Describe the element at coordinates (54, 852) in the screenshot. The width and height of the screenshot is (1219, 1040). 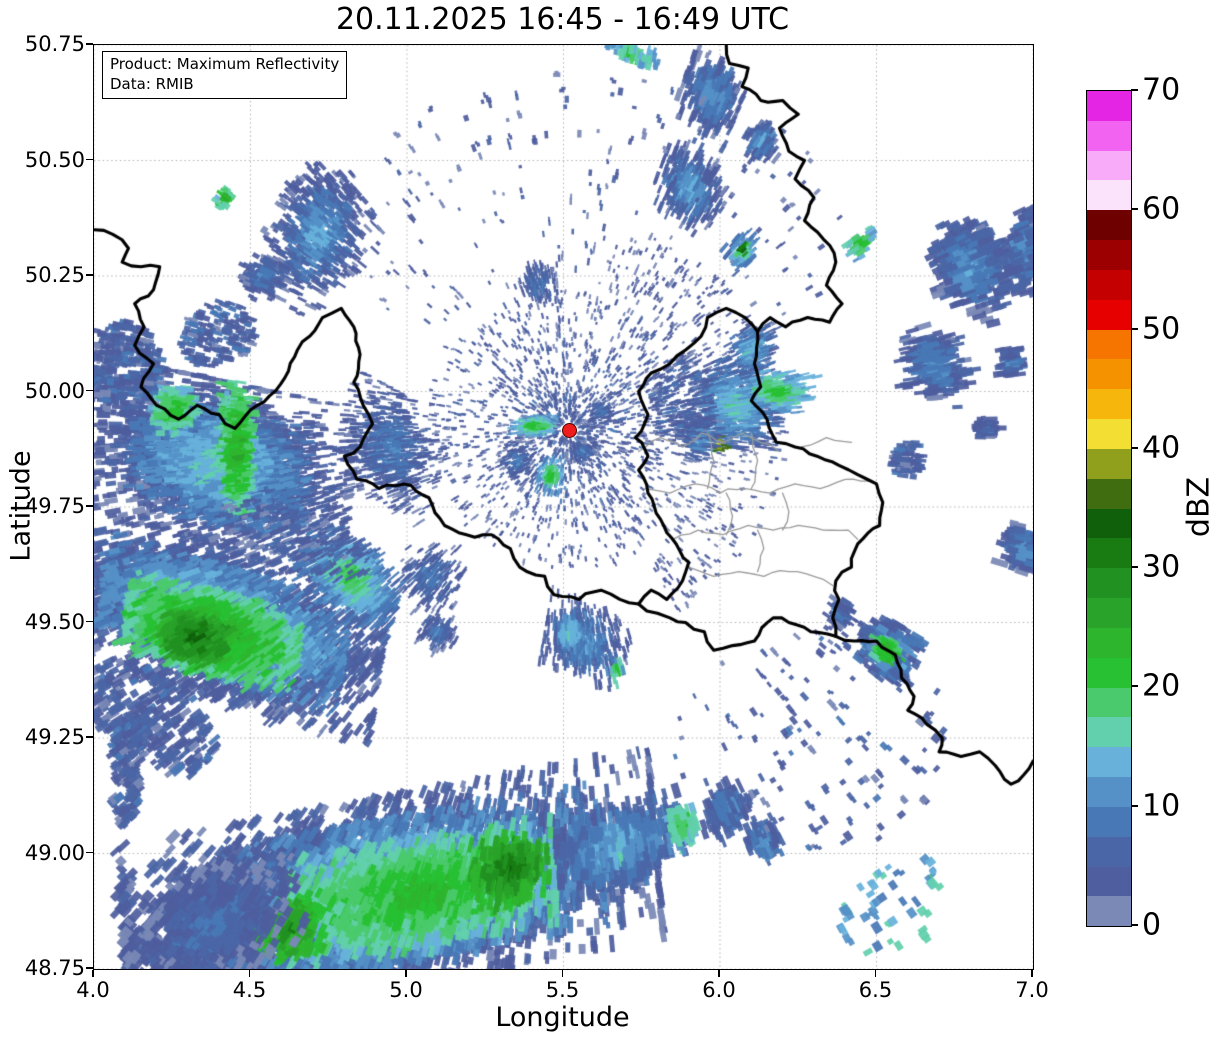
I see `y-tick-label: 49.00` at that location.